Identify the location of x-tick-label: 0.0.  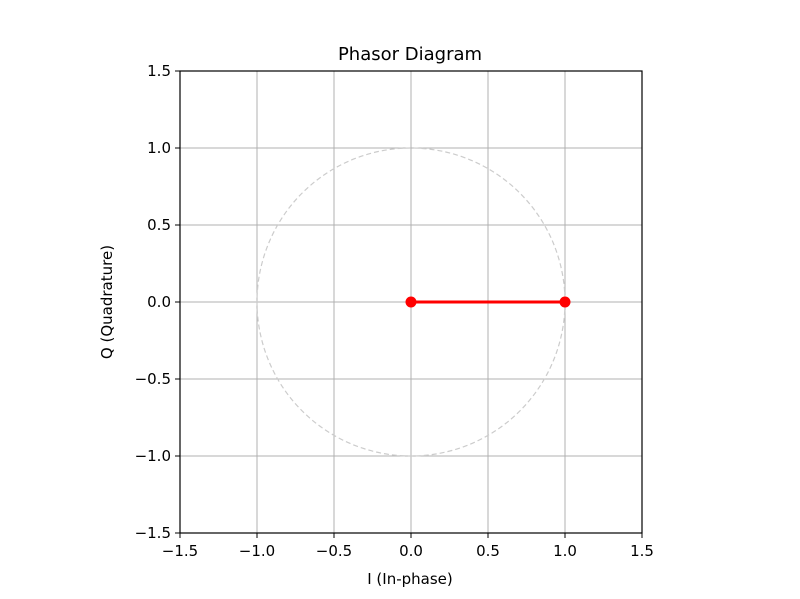
(411, 551).